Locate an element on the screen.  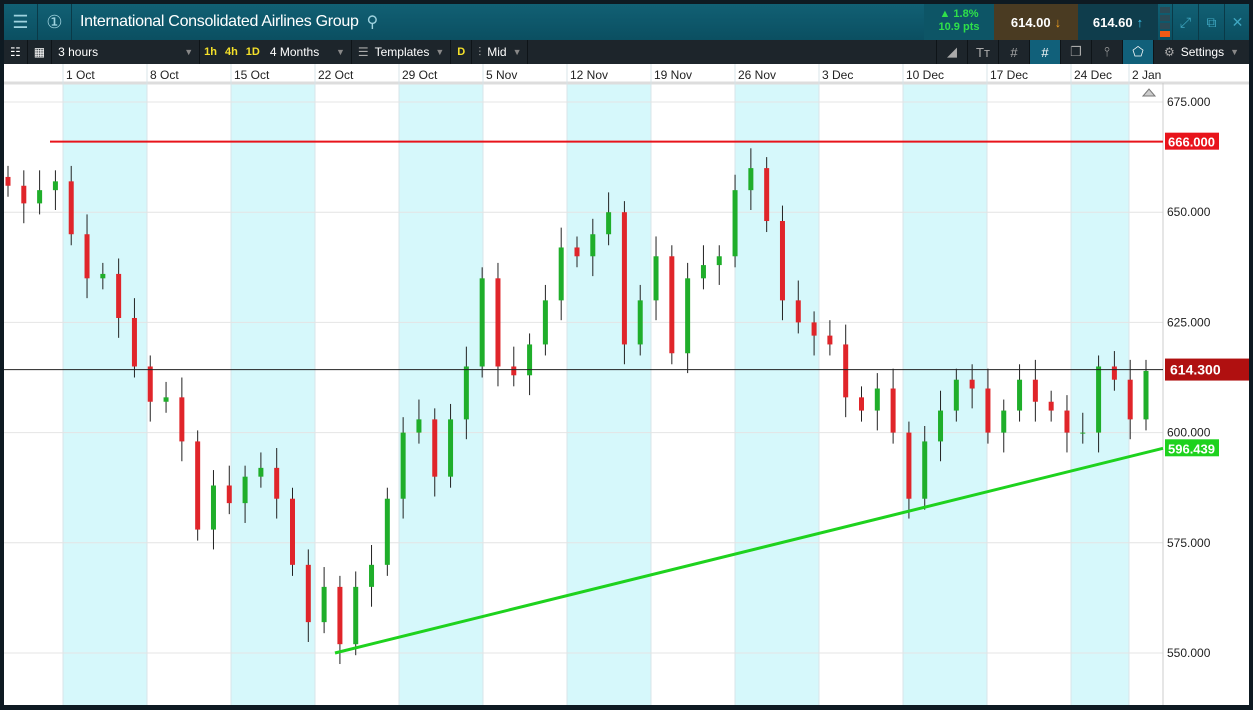
link-group-icon: ① is located at coordinates (55, 22).